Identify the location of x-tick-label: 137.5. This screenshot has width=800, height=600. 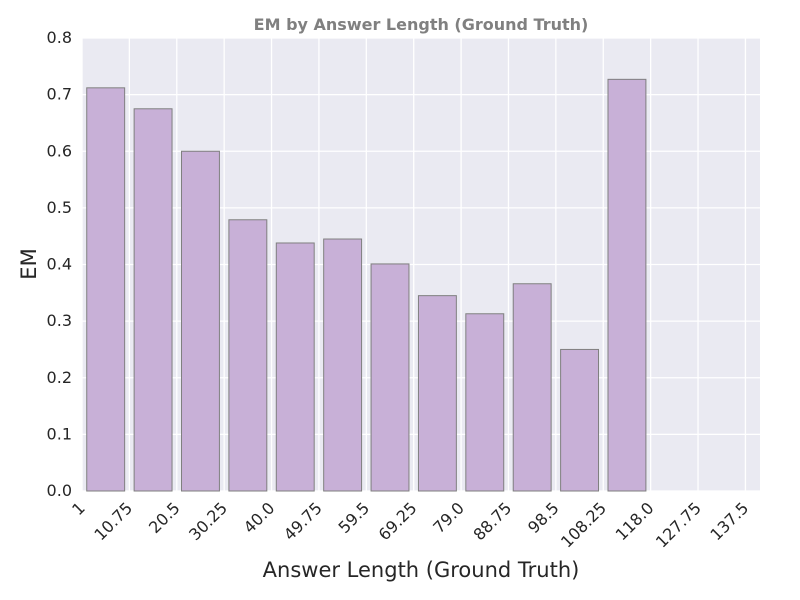
(729, 521).